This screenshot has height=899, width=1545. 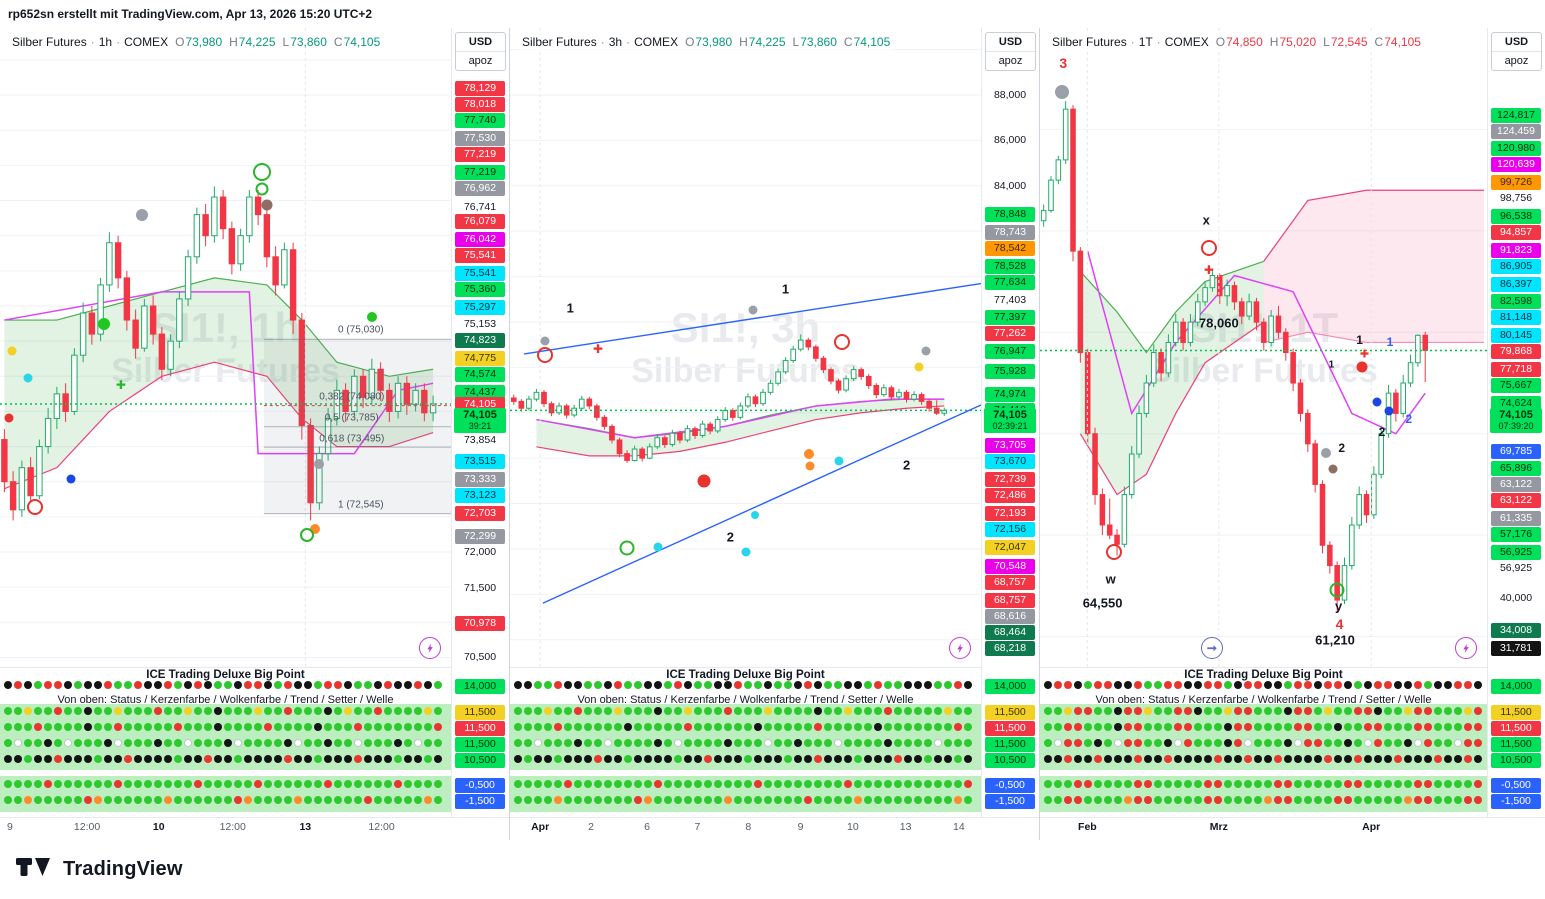 What do you see at coordinates (480, 290) in the screenshot?
I see `price-scale-label: 75,360` at bounding box center [480, 290].